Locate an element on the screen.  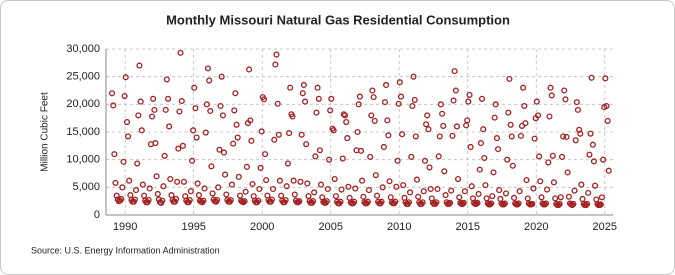
x-tick-label: 2010 is located at coordinates (399, 227).